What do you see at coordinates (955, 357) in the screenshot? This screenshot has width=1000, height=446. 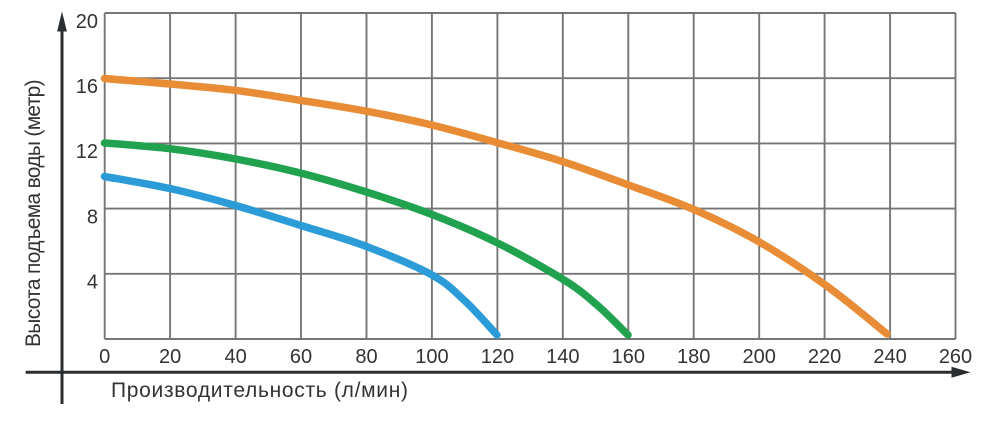 I see `svg-text: 260` at bounding box center [955, 357].